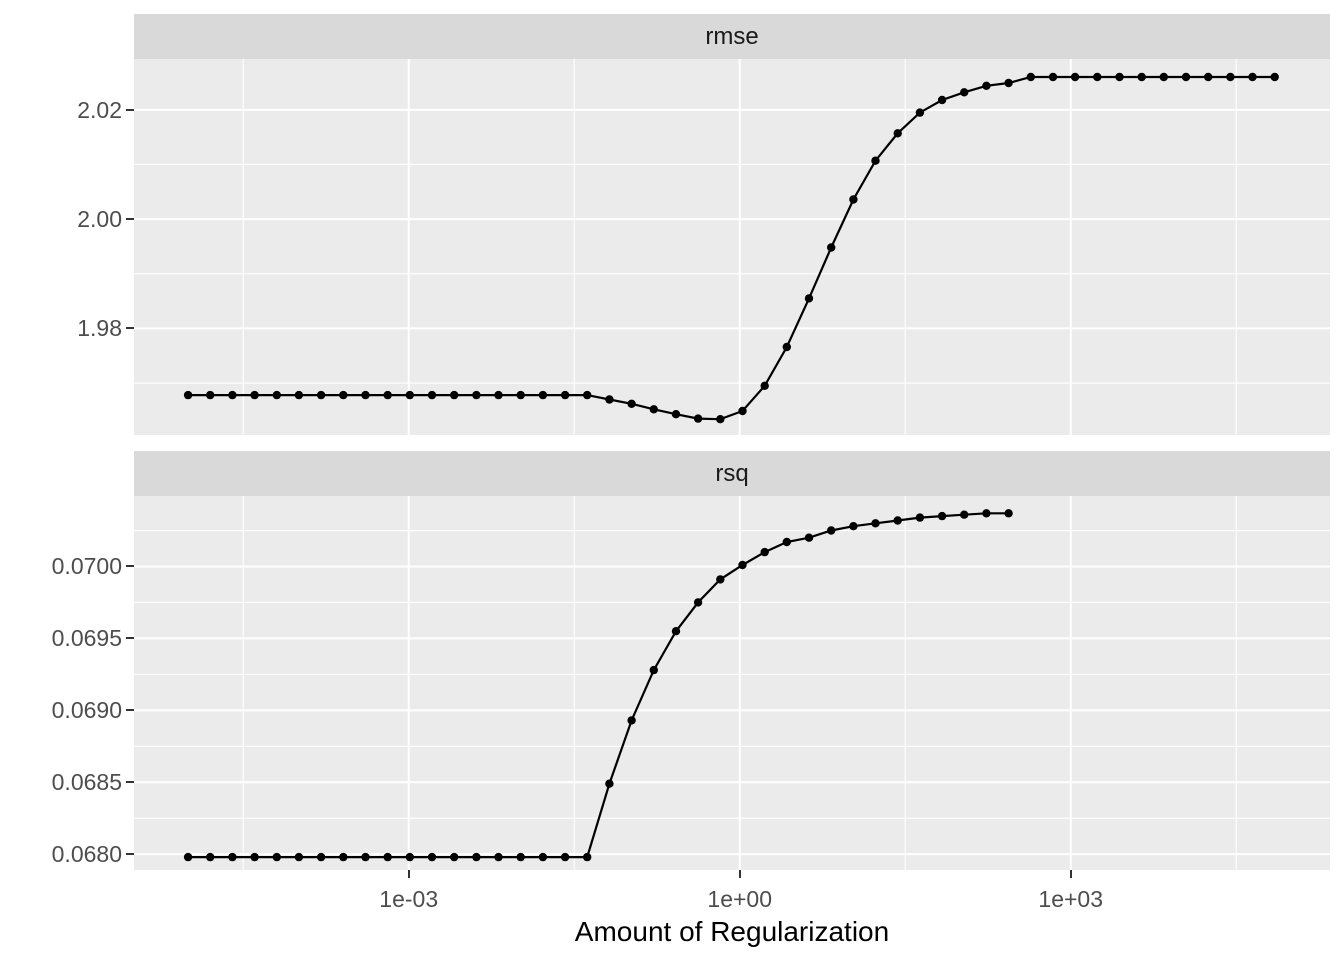 The image size is (1344, 960). Describe the element at coordinates (99, 109) in the screenshot. I see `y-tick-label: 2.02` at that location.